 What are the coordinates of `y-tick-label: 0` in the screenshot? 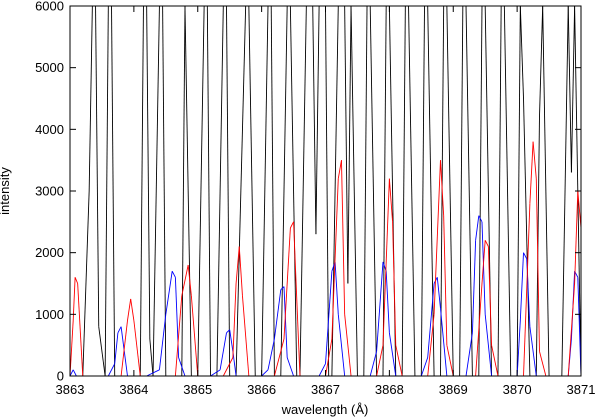 It's located at (60, 376).